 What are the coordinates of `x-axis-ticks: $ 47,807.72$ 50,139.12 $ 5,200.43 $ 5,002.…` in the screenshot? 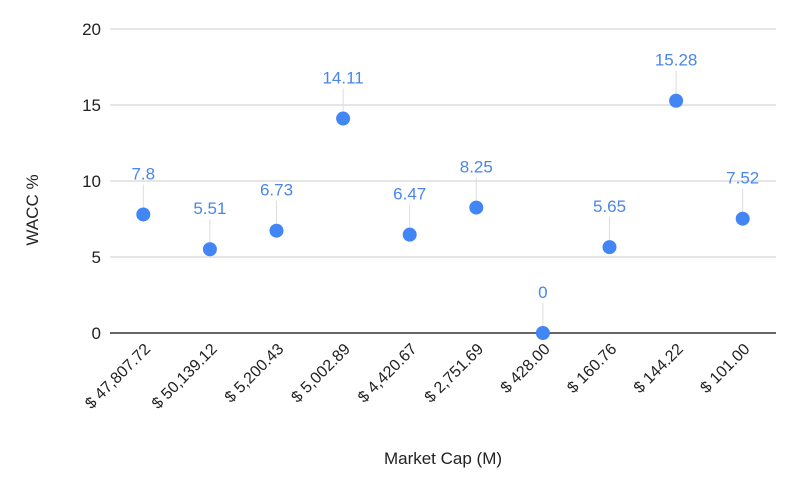 It's located at (417, 377).